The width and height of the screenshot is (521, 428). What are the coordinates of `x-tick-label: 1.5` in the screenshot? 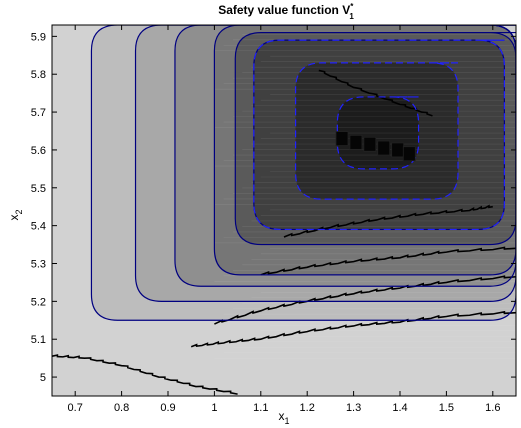 It's located at (446, 408).